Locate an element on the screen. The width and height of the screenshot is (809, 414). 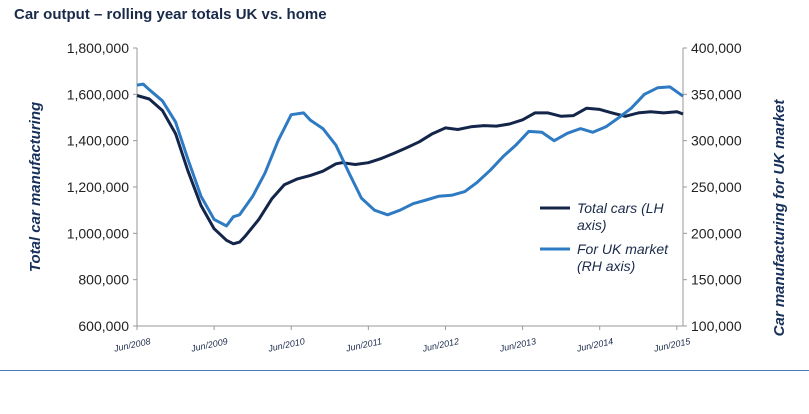
x-tick-label: Jun/2010 is located at coordinates (285, 345).